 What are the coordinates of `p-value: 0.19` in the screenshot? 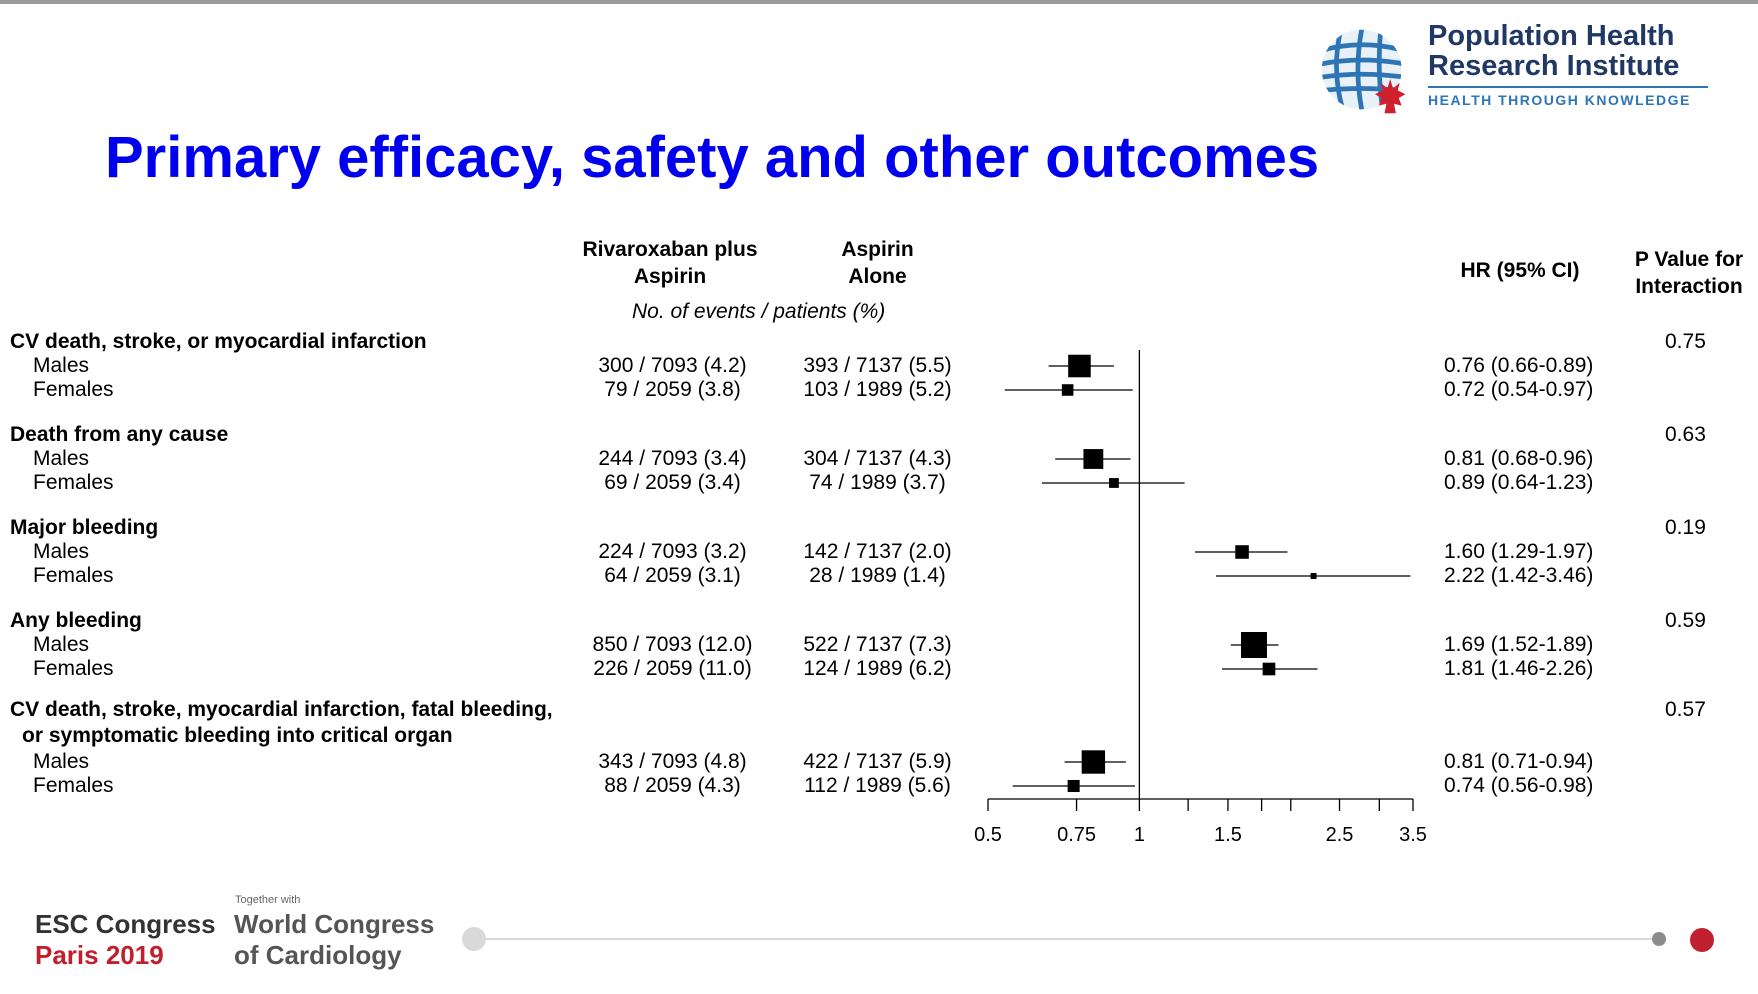 It's located at (1685, 527).